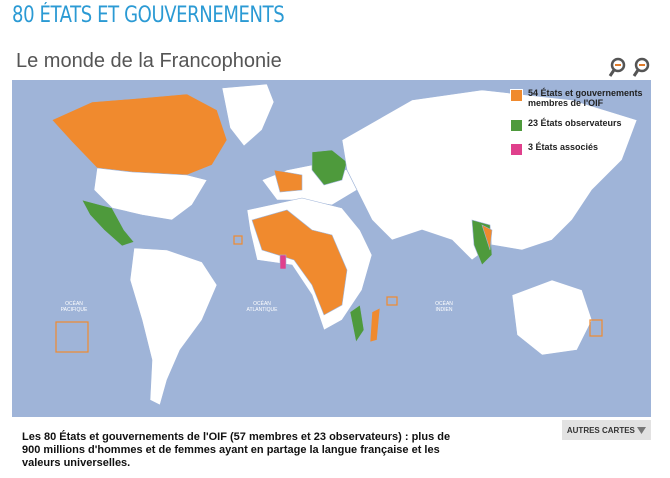 Image resolution: width=670 pixels, height=478 pixels. What do you see at coordinates (173, 326) in the screenshot?
I see `south-america` at bounding box center [173, 326].